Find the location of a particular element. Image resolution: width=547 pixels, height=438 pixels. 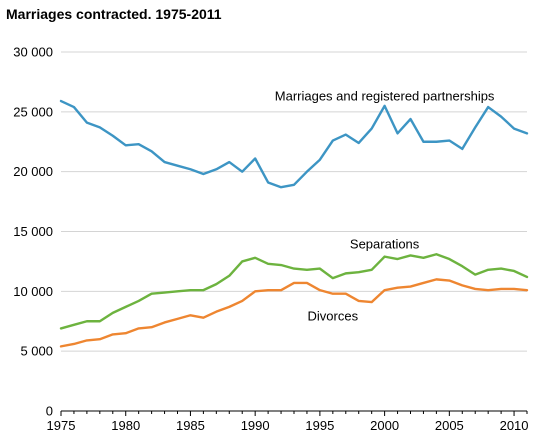

x-tick-label: 1990 is located at coordinates (255, 425).